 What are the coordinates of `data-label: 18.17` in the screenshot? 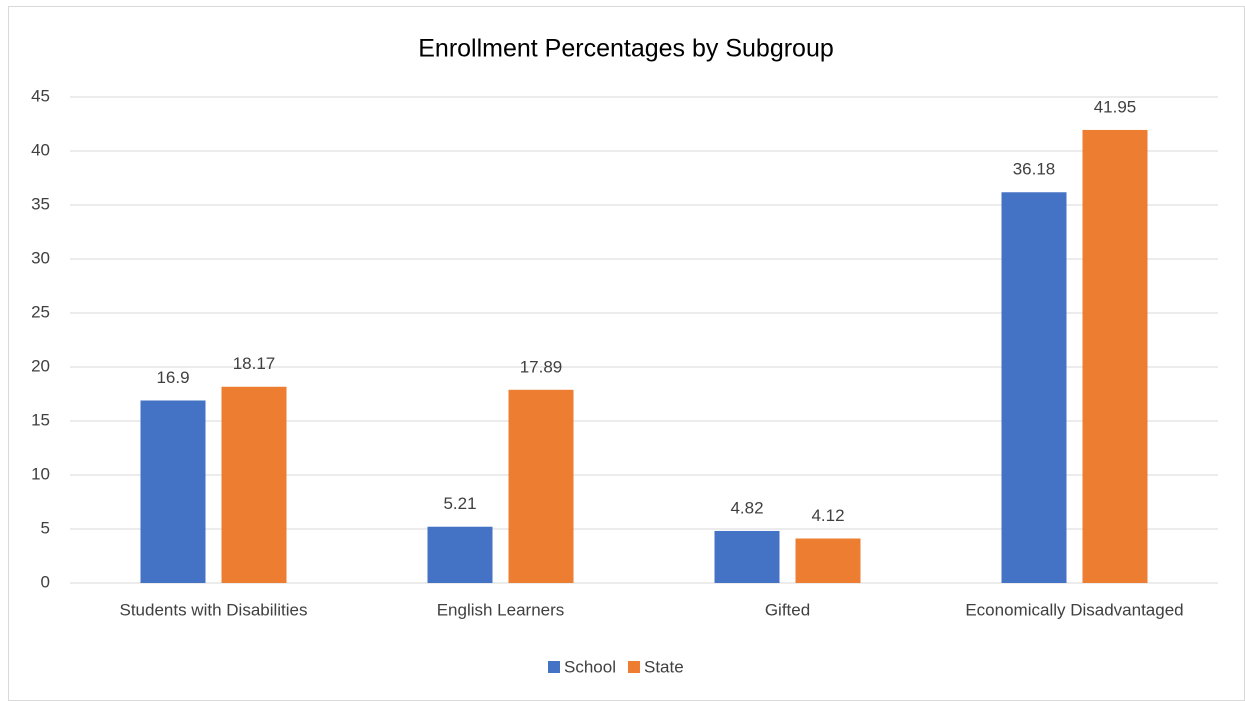 It's located at (254, 363).